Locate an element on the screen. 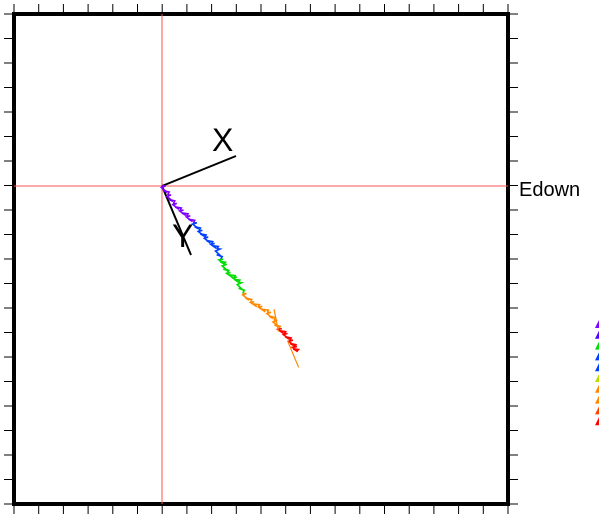 The image size is (599, 517). y-axis-label: Y is located at coordinates (182, 236).